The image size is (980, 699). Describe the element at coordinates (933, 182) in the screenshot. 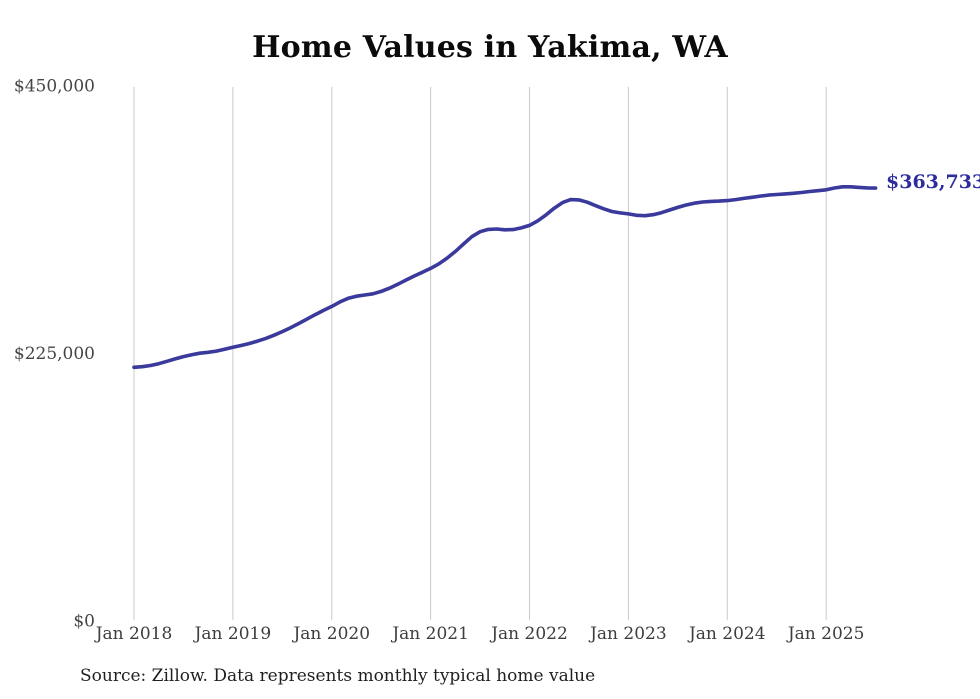

I see `latest-value-label: $363,733` at that location.